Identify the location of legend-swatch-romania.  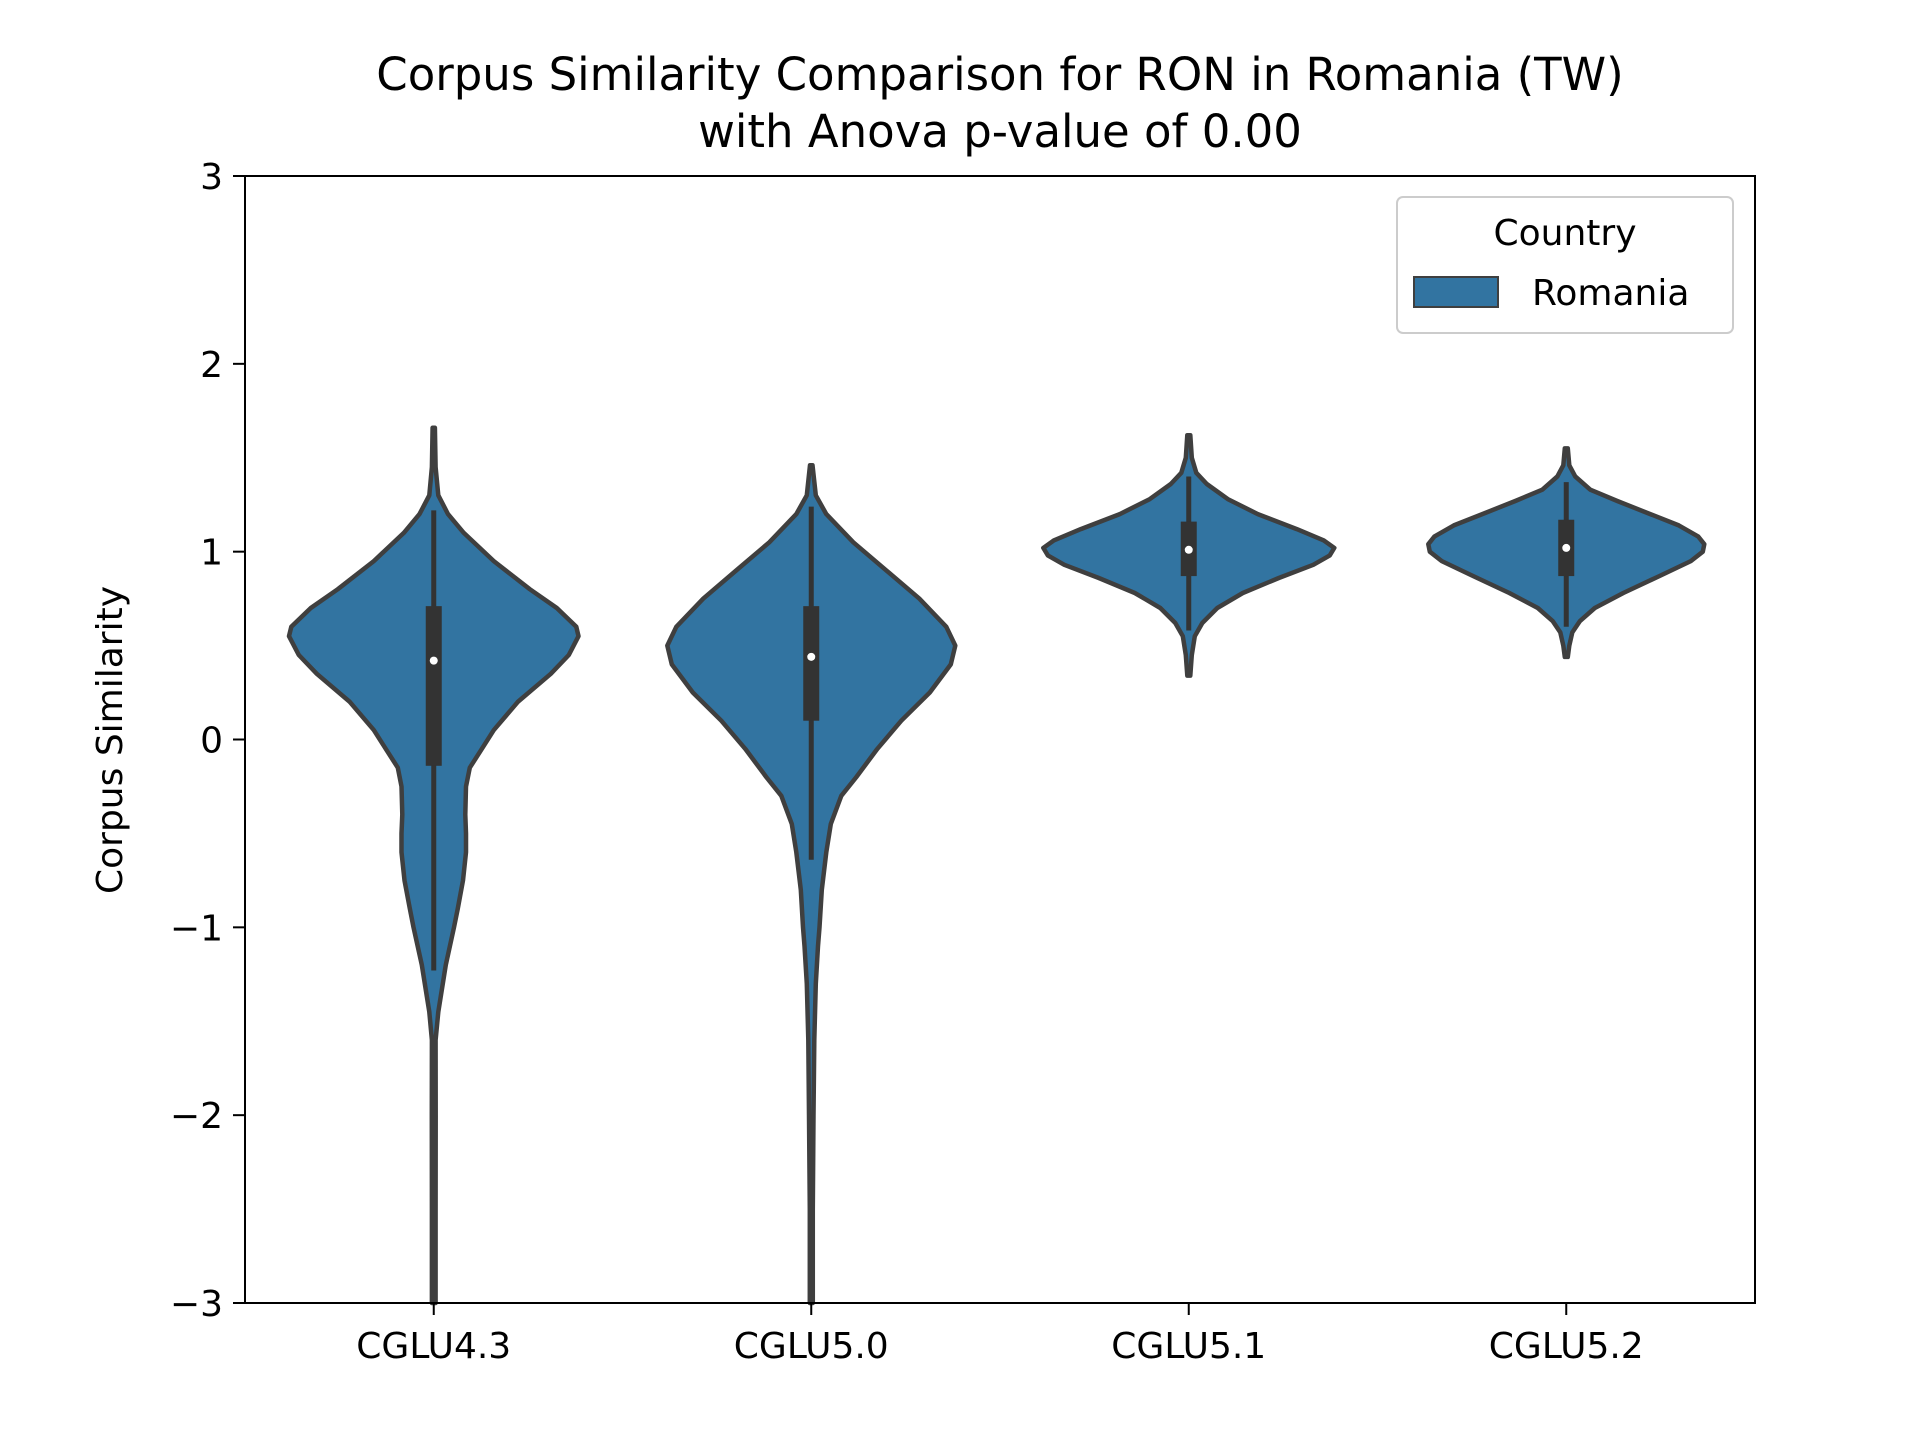
(1456, 292).